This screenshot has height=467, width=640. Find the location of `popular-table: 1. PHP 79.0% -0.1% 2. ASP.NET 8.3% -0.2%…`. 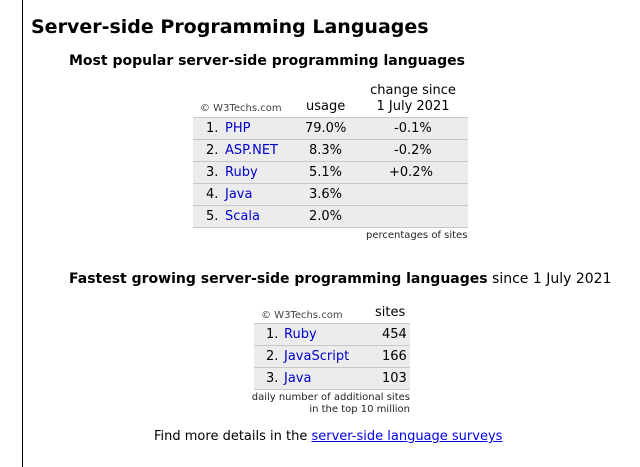

popular-table: 1. PHP 79.0% -0.1% 2. ASP.NET 8.3% -0.2%… is located at coordinates (330, 172).